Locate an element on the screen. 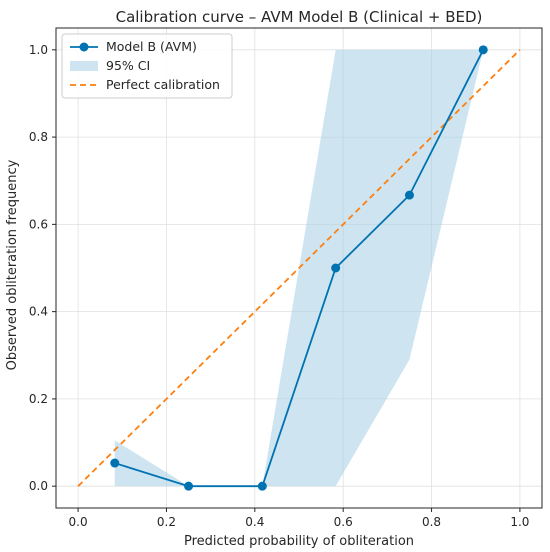 Image resolution: width=550 pixels, height=552 pixels. y-tick-label: 0.2 is located at coordinates (38, 399).